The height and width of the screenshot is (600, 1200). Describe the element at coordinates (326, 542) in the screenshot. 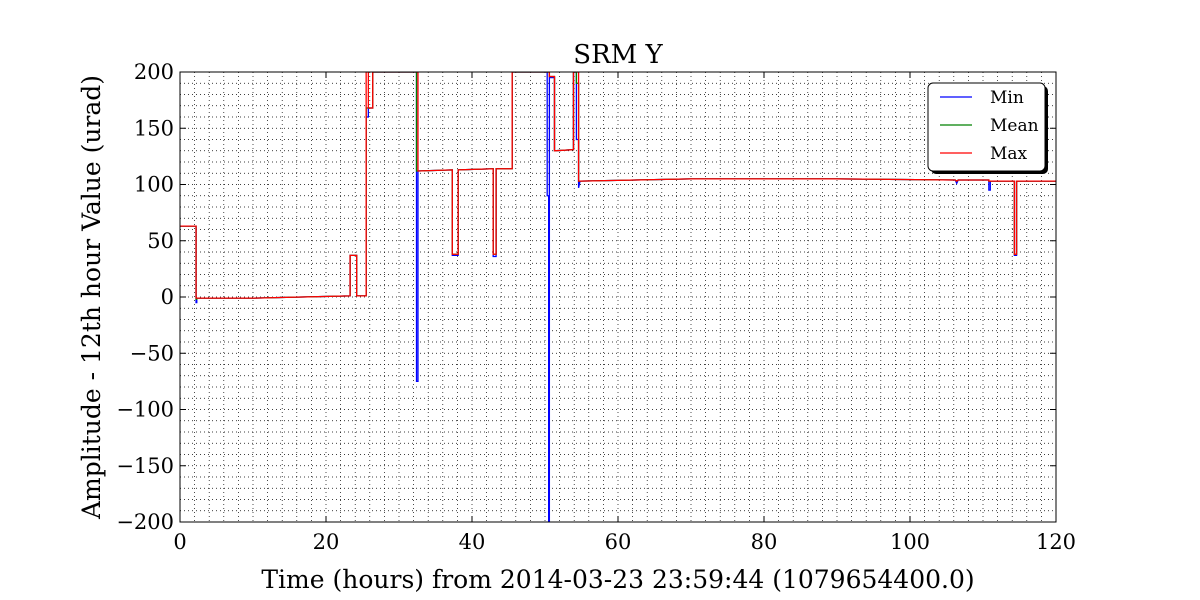

I see `x-tick-label: 20` at that location.